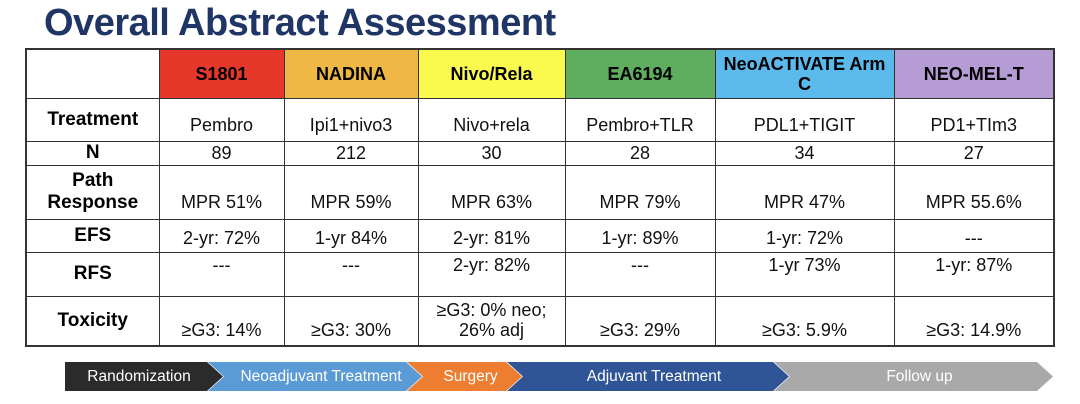  Describe the element at coordinates (351, 192) in the screenshot. I see `cell-path-nadina: MPR 59%` at that location.